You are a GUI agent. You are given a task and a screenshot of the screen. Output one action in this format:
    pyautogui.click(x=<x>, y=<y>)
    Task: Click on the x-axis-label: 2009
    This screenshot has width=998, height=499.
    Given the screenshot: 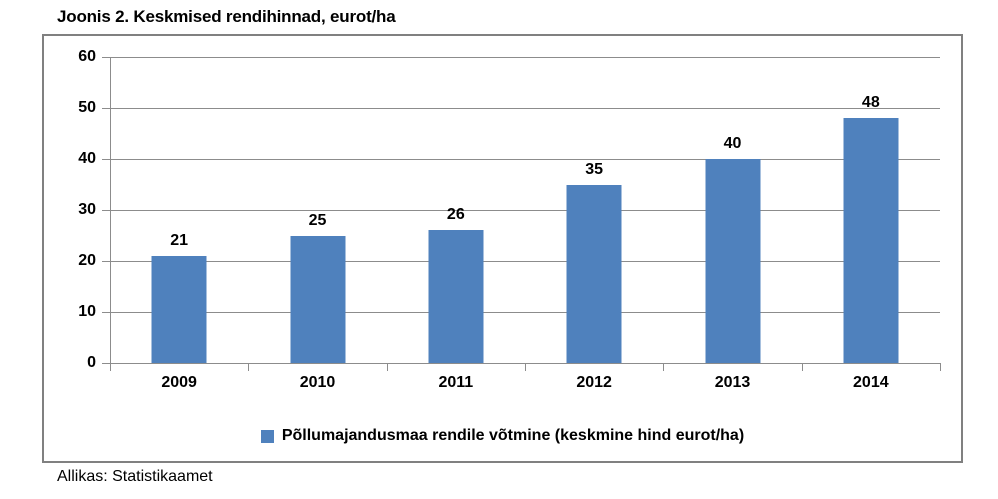 What is the action you would take?
    pyautogui.click(x=179, y=382)
    